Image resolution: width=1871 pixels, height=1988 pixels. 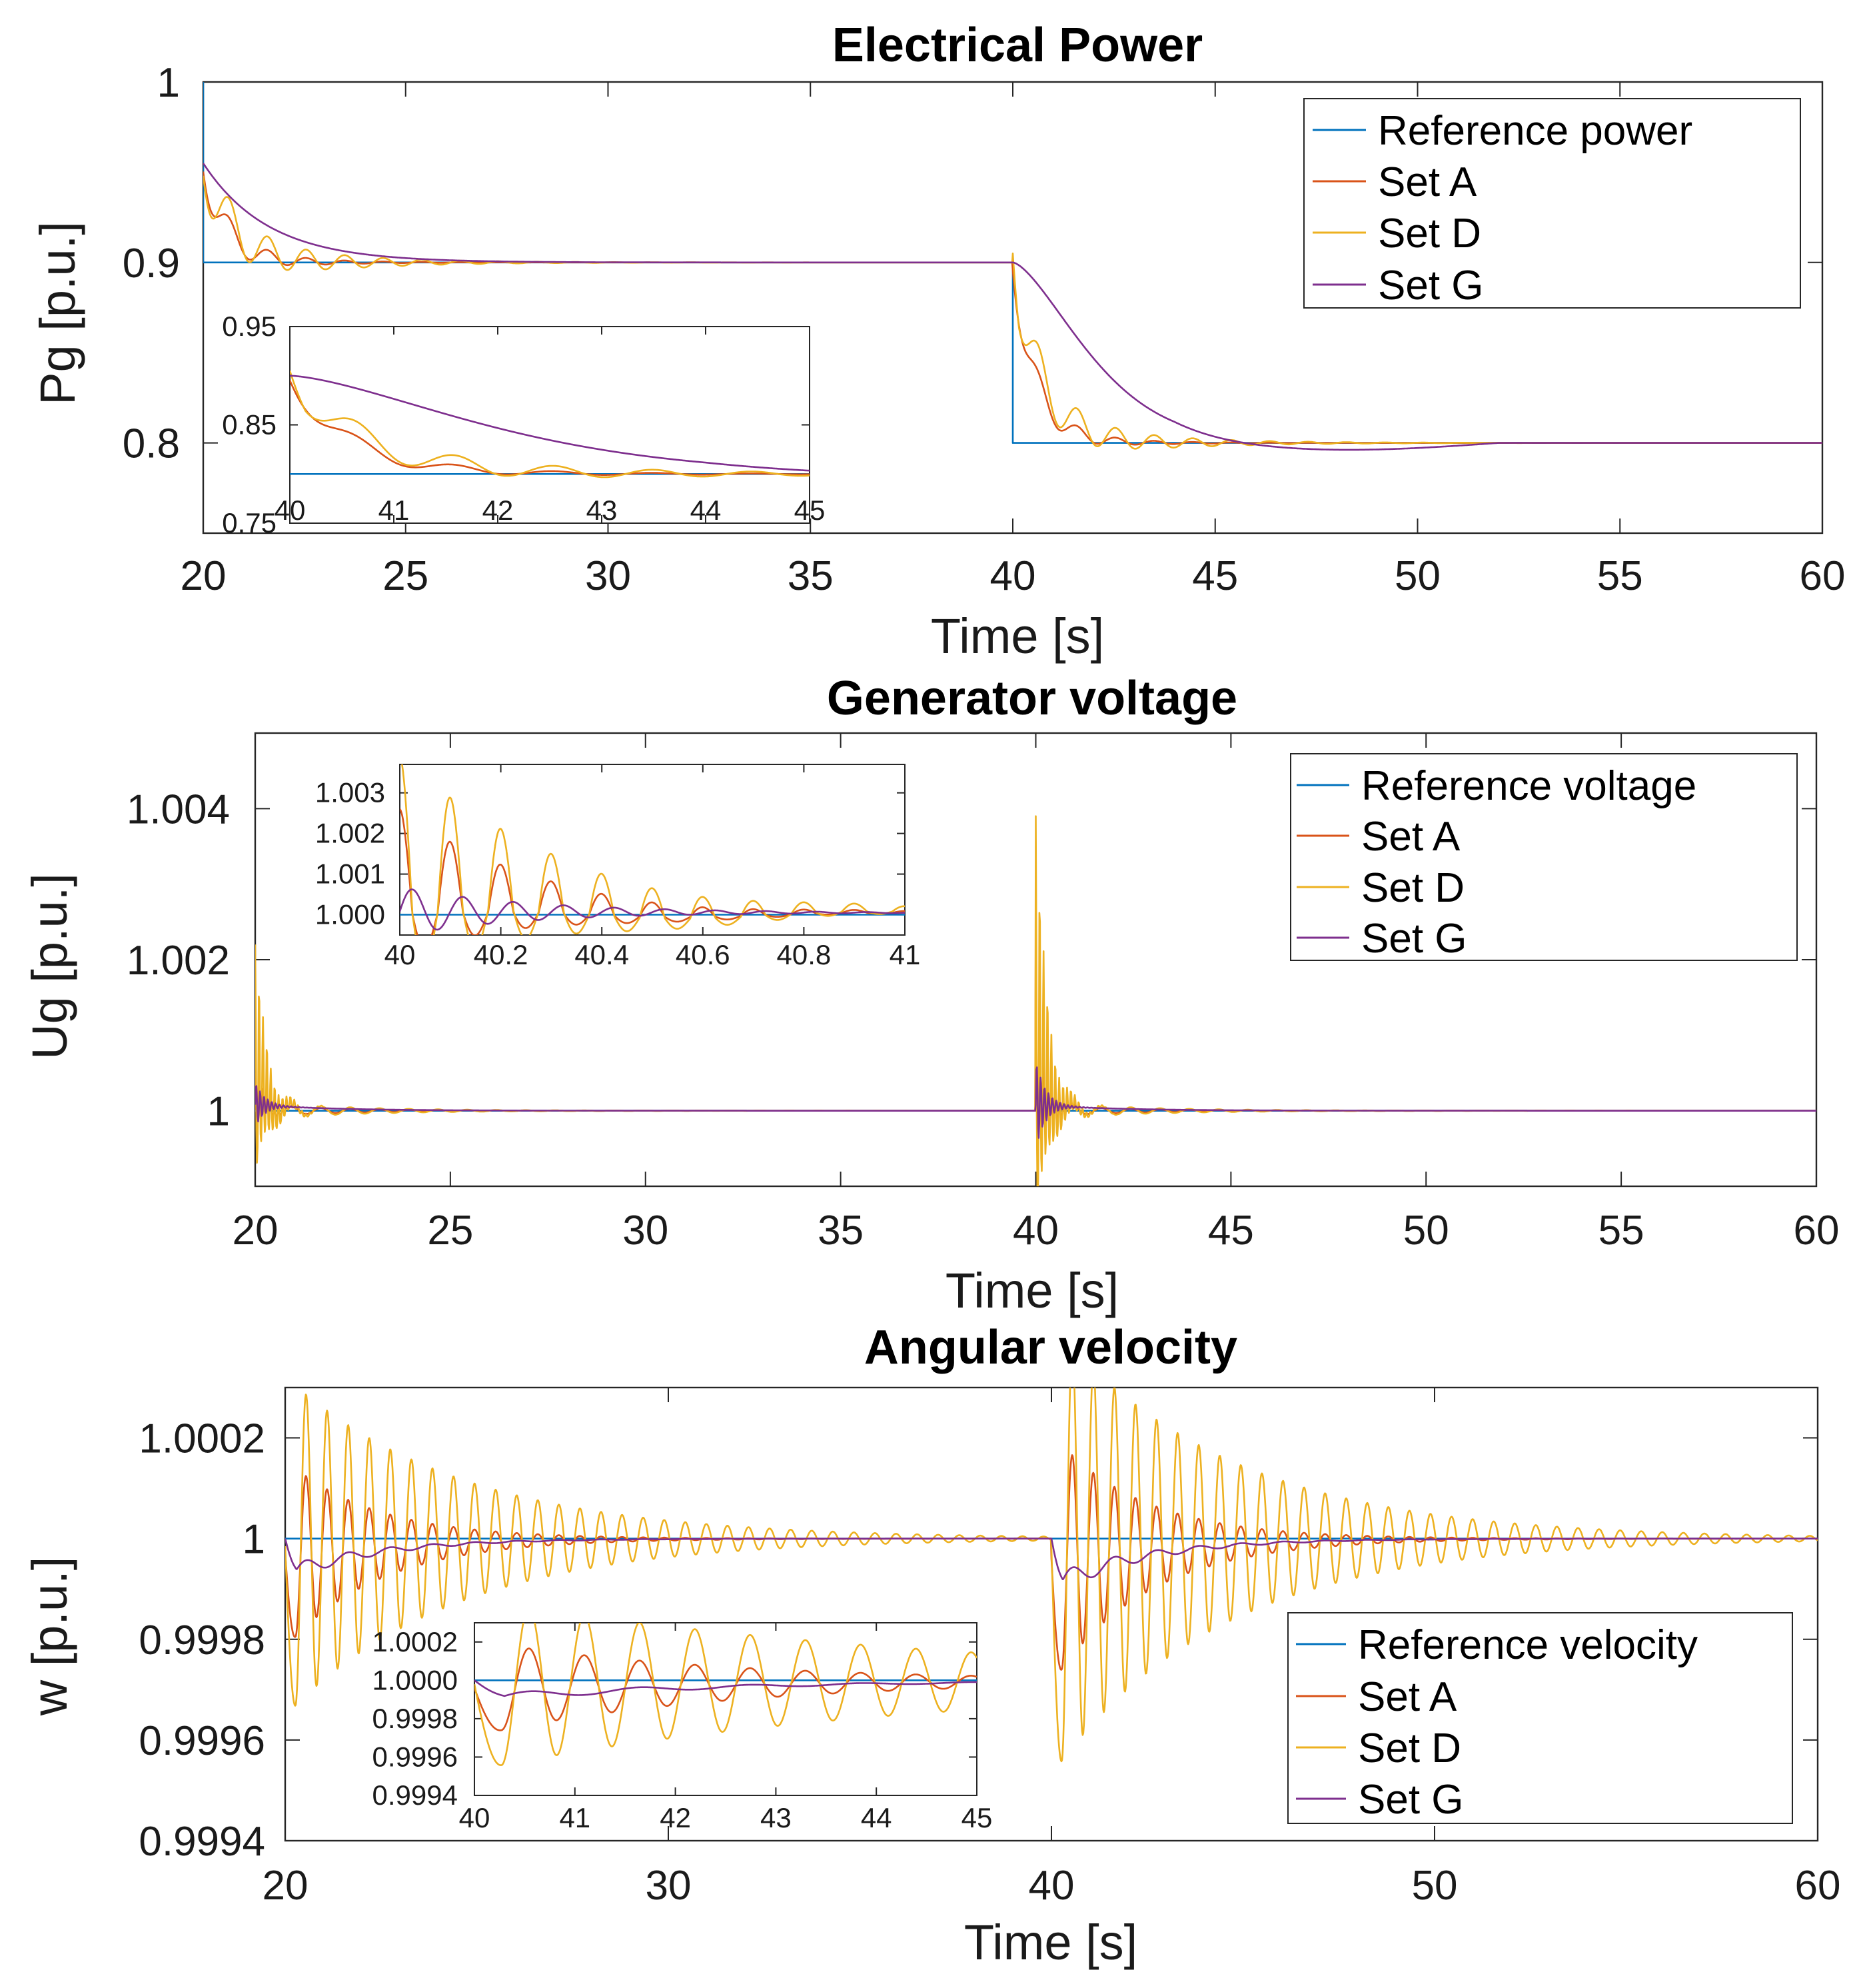 What do you see at coordinates (498, 511) in the screenshot?
I see `x-tick-label: 42` at bounding box center [498, 511].